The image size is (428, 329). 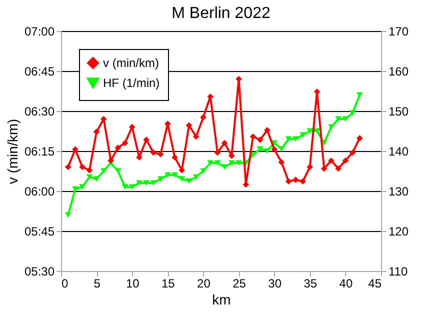 I want to click on x-tick-label: 15, so click(x=168, y=283).